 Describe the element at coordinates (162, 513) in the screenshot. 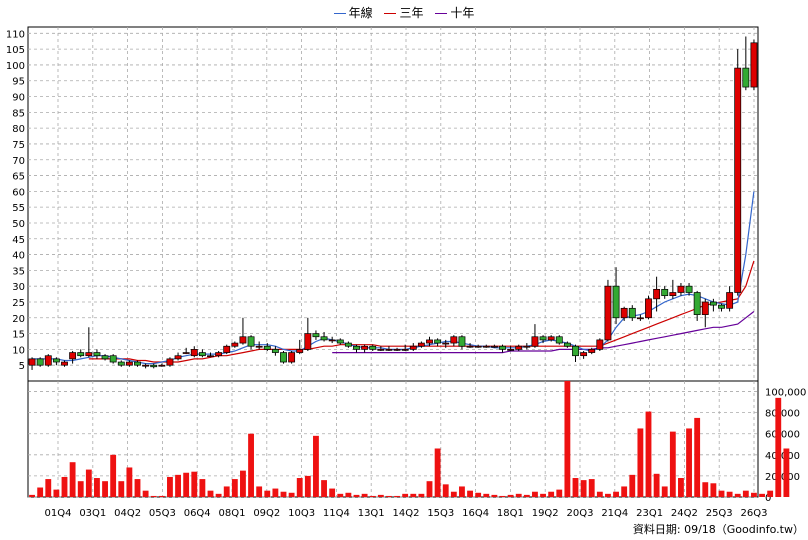

I see `x-tick-label: 05Q3` at that location.